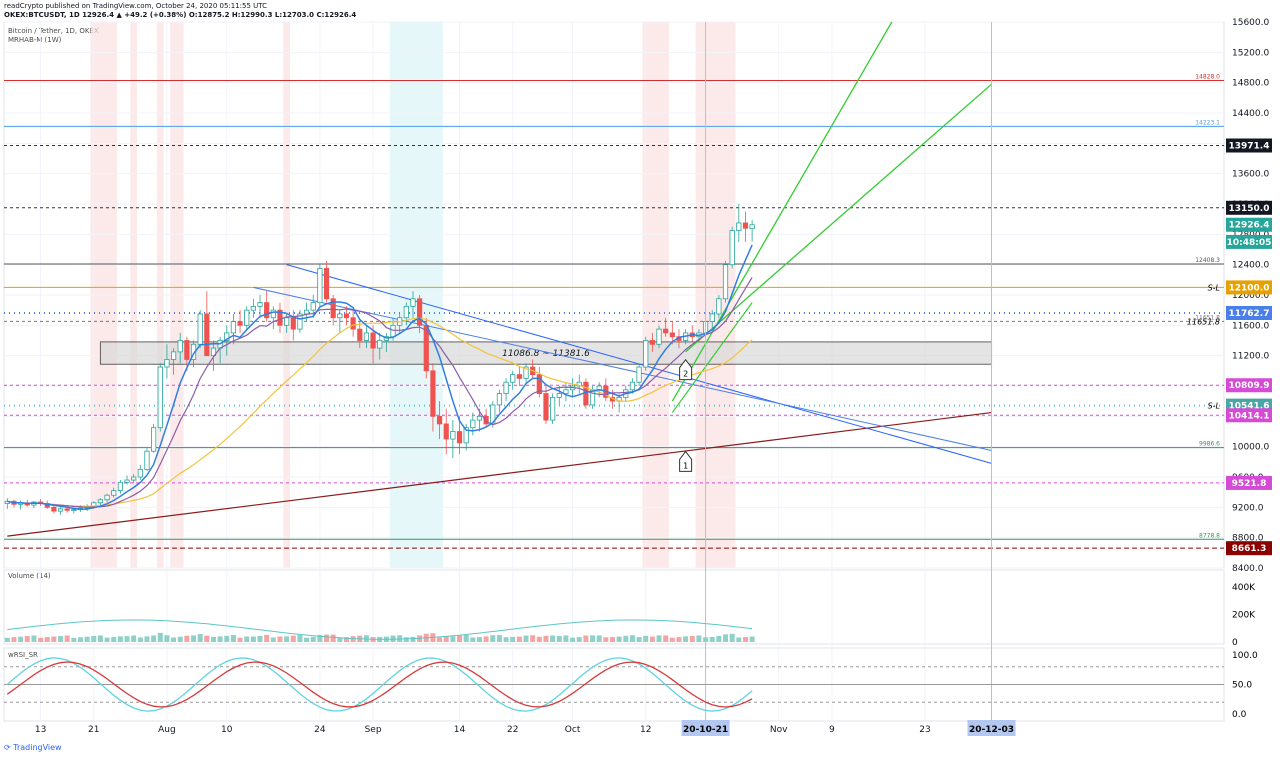 The width and height of the screenshot is (1280, 757). Describe the element at coordinates (33, 747) in the screenshot. I see `tradingview-brand: ⟳ TradingView` at that location.